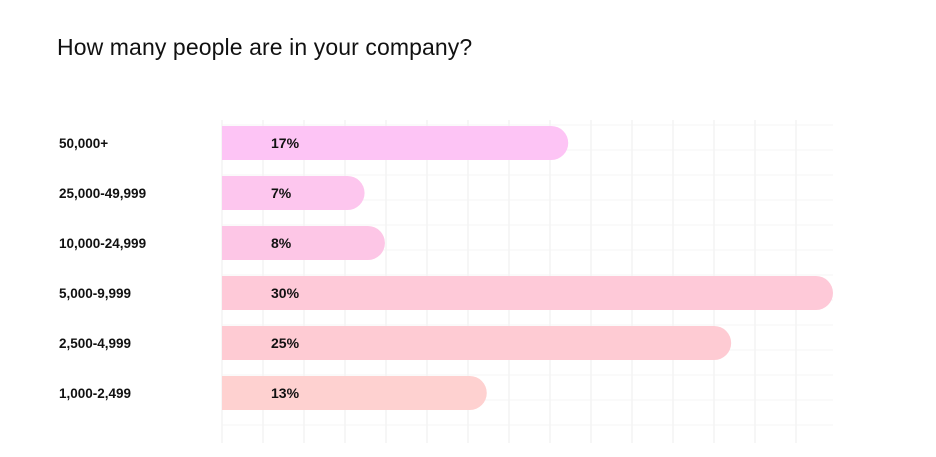  I want to click on category-label-2: 10,000-24,999, so click(102, 243).